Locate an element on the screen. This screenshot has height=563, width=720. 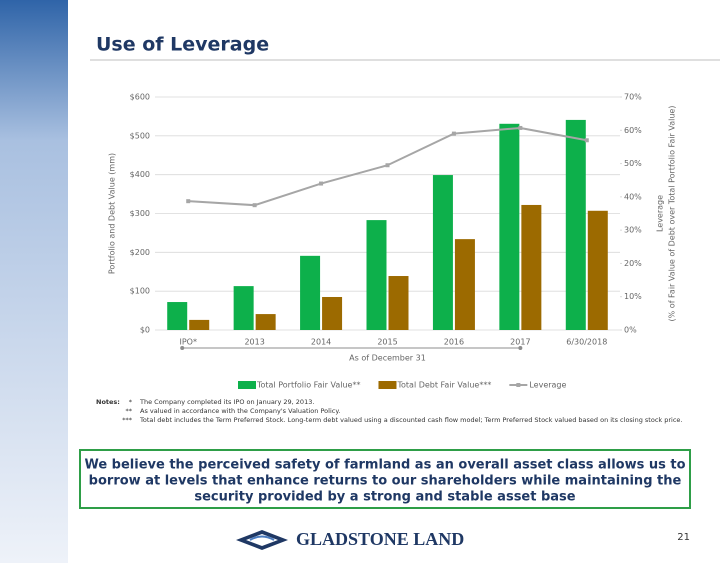
y-tick-label: $0 is located at coordinates (145, 330).